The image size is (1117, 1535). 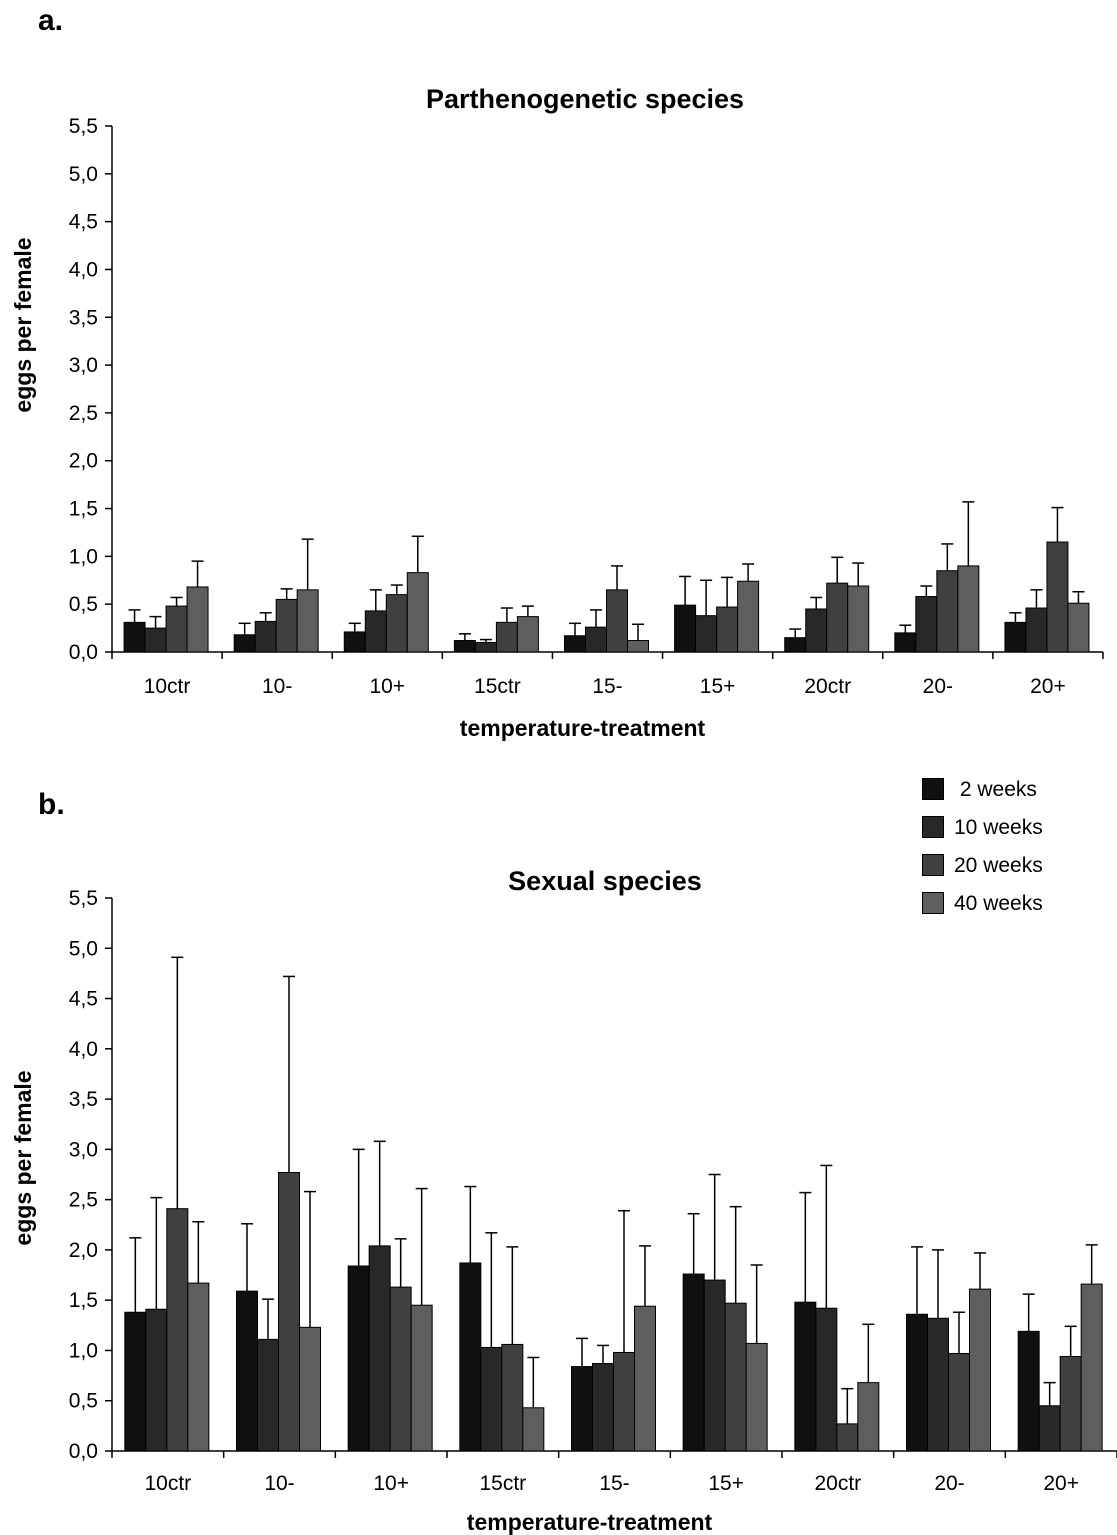 What do you see at coordinates (83, 1149) in the screenshot?
I see `y-tick-label: 3,0` at bounding box center [83, 1149].